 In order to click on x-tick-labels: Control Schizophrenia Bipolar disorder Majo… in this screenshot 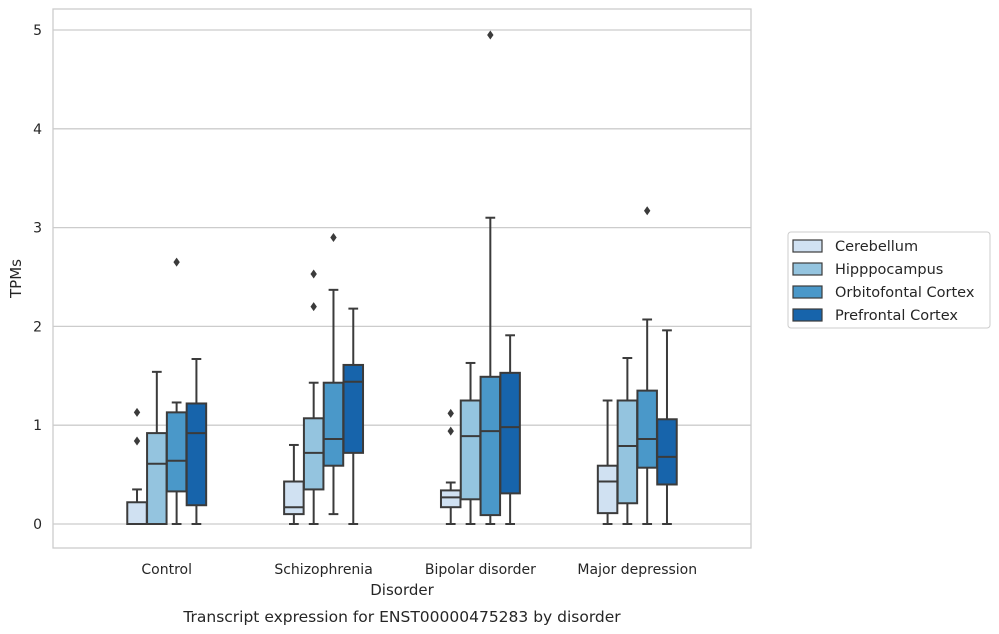, I will do `click(419, 570)`.